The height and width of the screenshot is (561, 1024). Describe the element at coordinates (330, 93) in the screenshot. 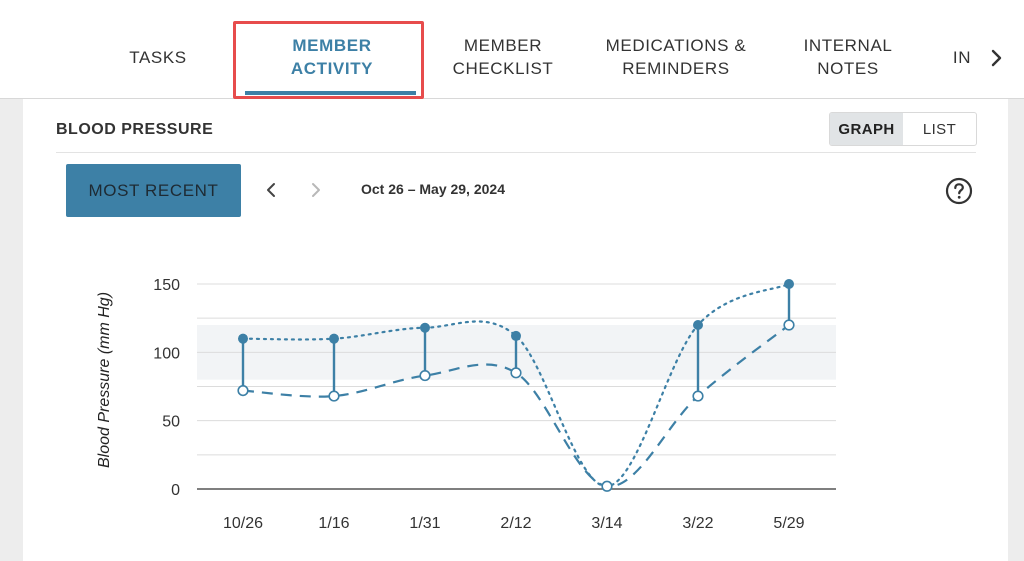

I see `active-tab-indicator` at that location.